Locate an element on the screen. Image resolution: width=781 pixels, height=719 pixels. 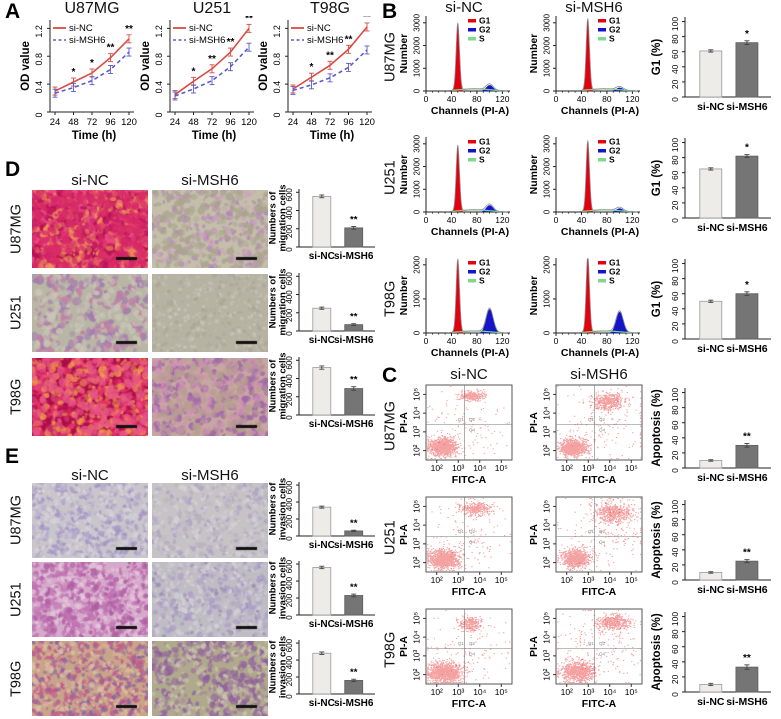
svg-text: migration cells is located at coordinates (283, 386).